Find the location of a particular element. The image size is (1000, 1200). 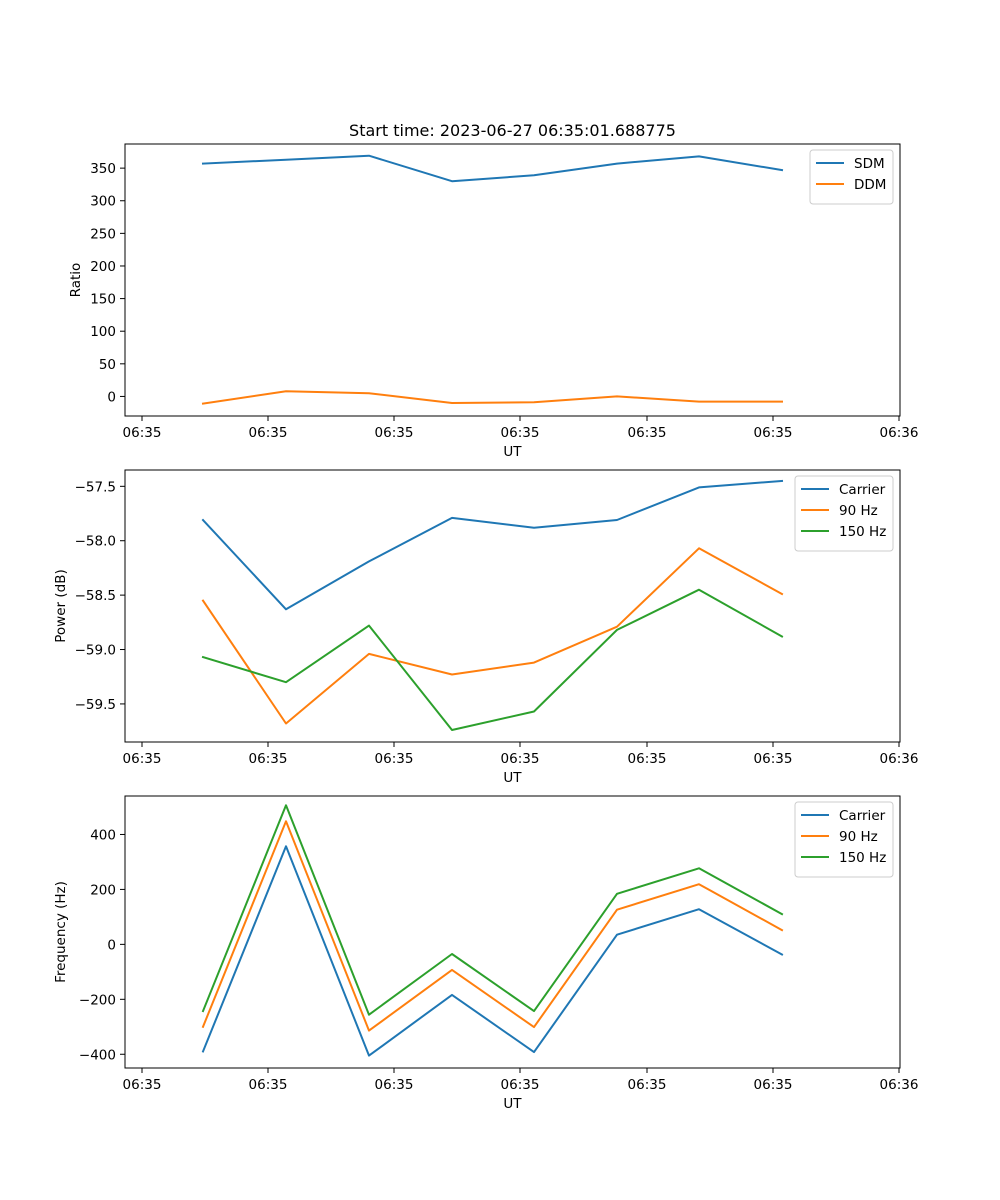

y-tick-label: −59.5 is located at coordinates (95, 705).